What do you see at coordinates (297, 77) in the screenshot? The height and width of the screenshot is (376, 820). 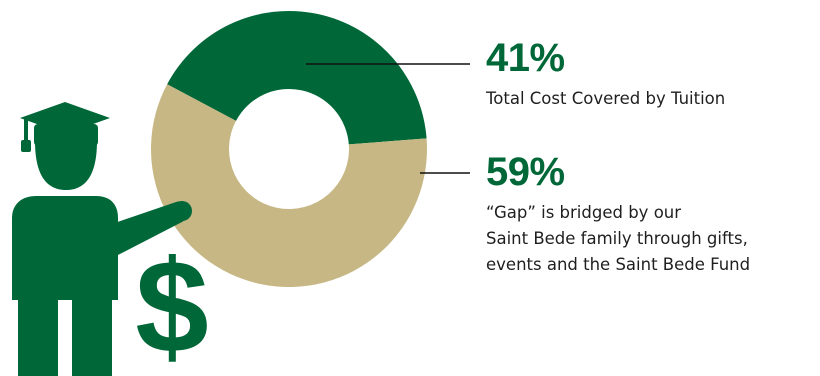 I see `donut-slice-tuition` at bounding box center [297, 77].